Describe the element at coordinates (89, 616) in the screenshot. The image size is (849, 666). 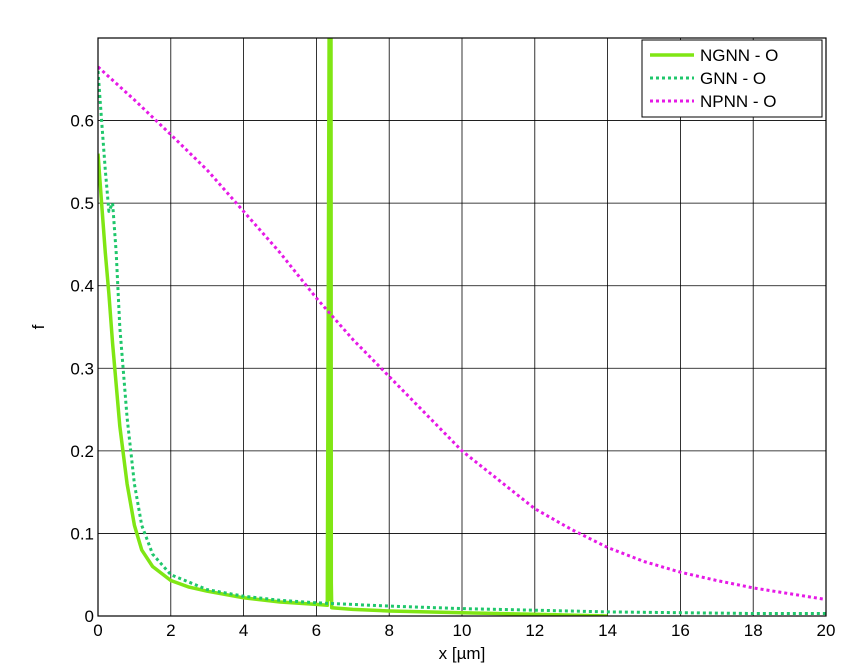
I see `y-tick-label: 0` at that location.